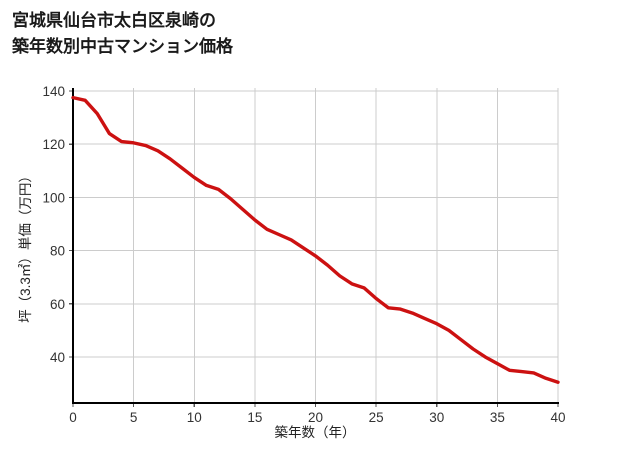 This screenshot has height=465, width=621. What do you see at coordinates (53, 197) in the screenshot?
I see `y-tick-label: 100` at bounding box center [53, 197].